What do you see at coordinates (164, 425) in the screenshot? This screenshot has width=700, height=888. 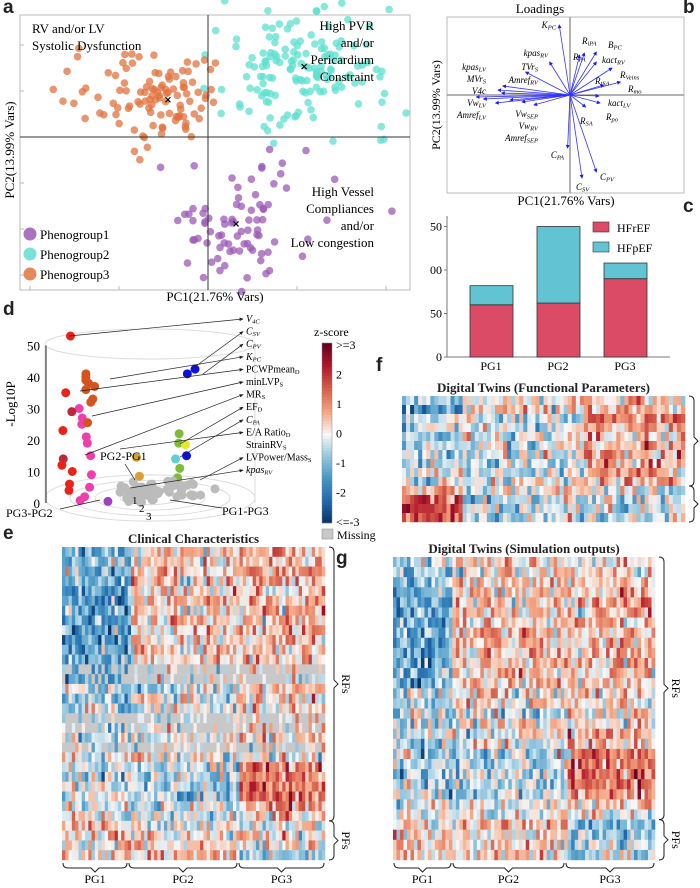 I see `annotation-arrow` at bounding box center [164, 425].